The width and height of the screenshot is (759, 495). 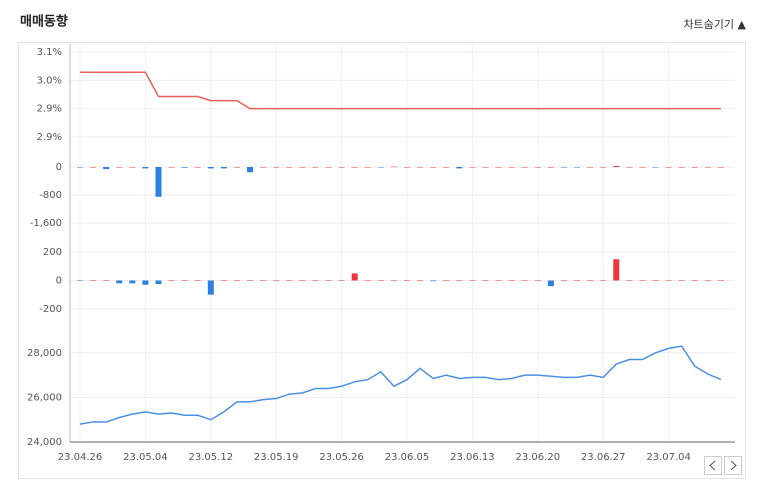 What do you see at coordinates (50, 195) in the screenshot?
I see `y-tick-label: -800` at bounding box center [50, 195].